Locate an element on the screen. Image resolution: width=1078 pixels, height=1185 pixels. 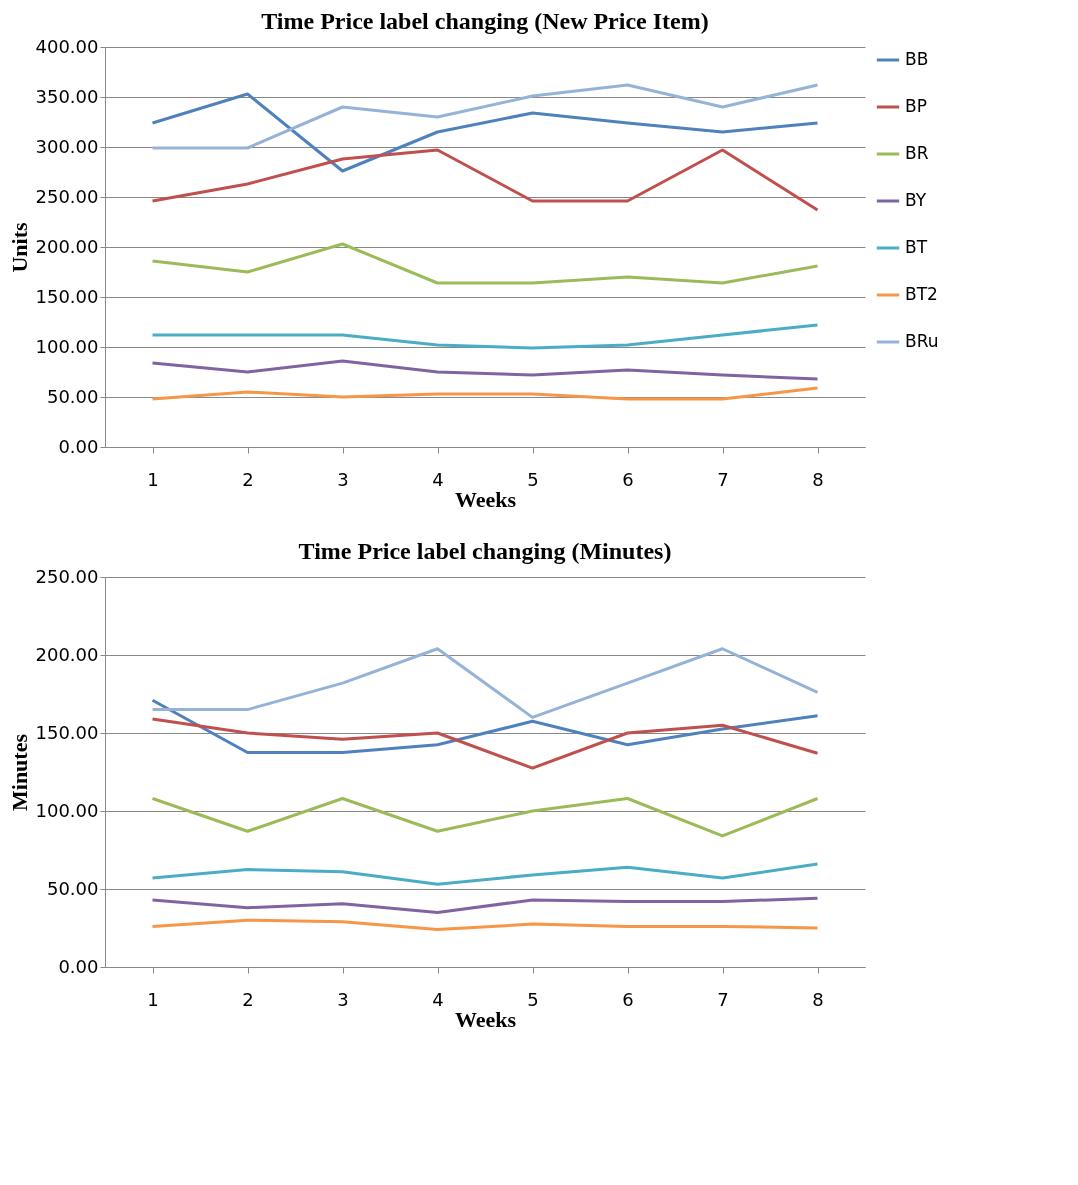
legend-label: BT2 is located at coordinates (921, 294).